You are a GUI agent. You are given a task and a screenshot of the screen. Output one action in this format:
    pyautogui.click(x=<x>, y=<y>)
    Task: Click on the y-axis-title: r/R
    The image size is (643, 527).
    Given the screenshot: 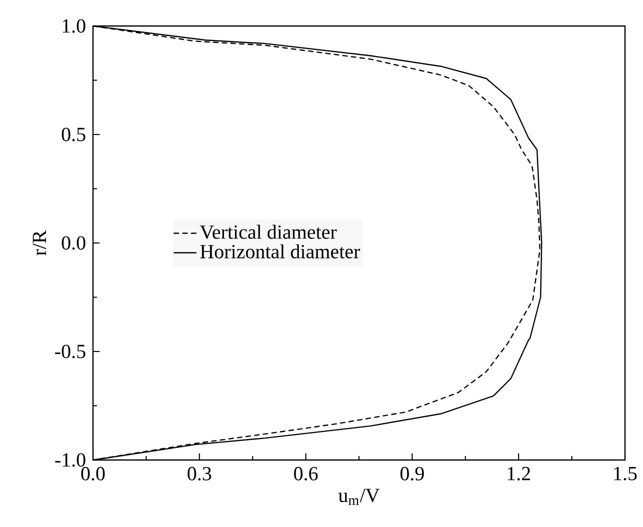 What is the action you would take?
    pyautogui.click(x=39, y=243)
    